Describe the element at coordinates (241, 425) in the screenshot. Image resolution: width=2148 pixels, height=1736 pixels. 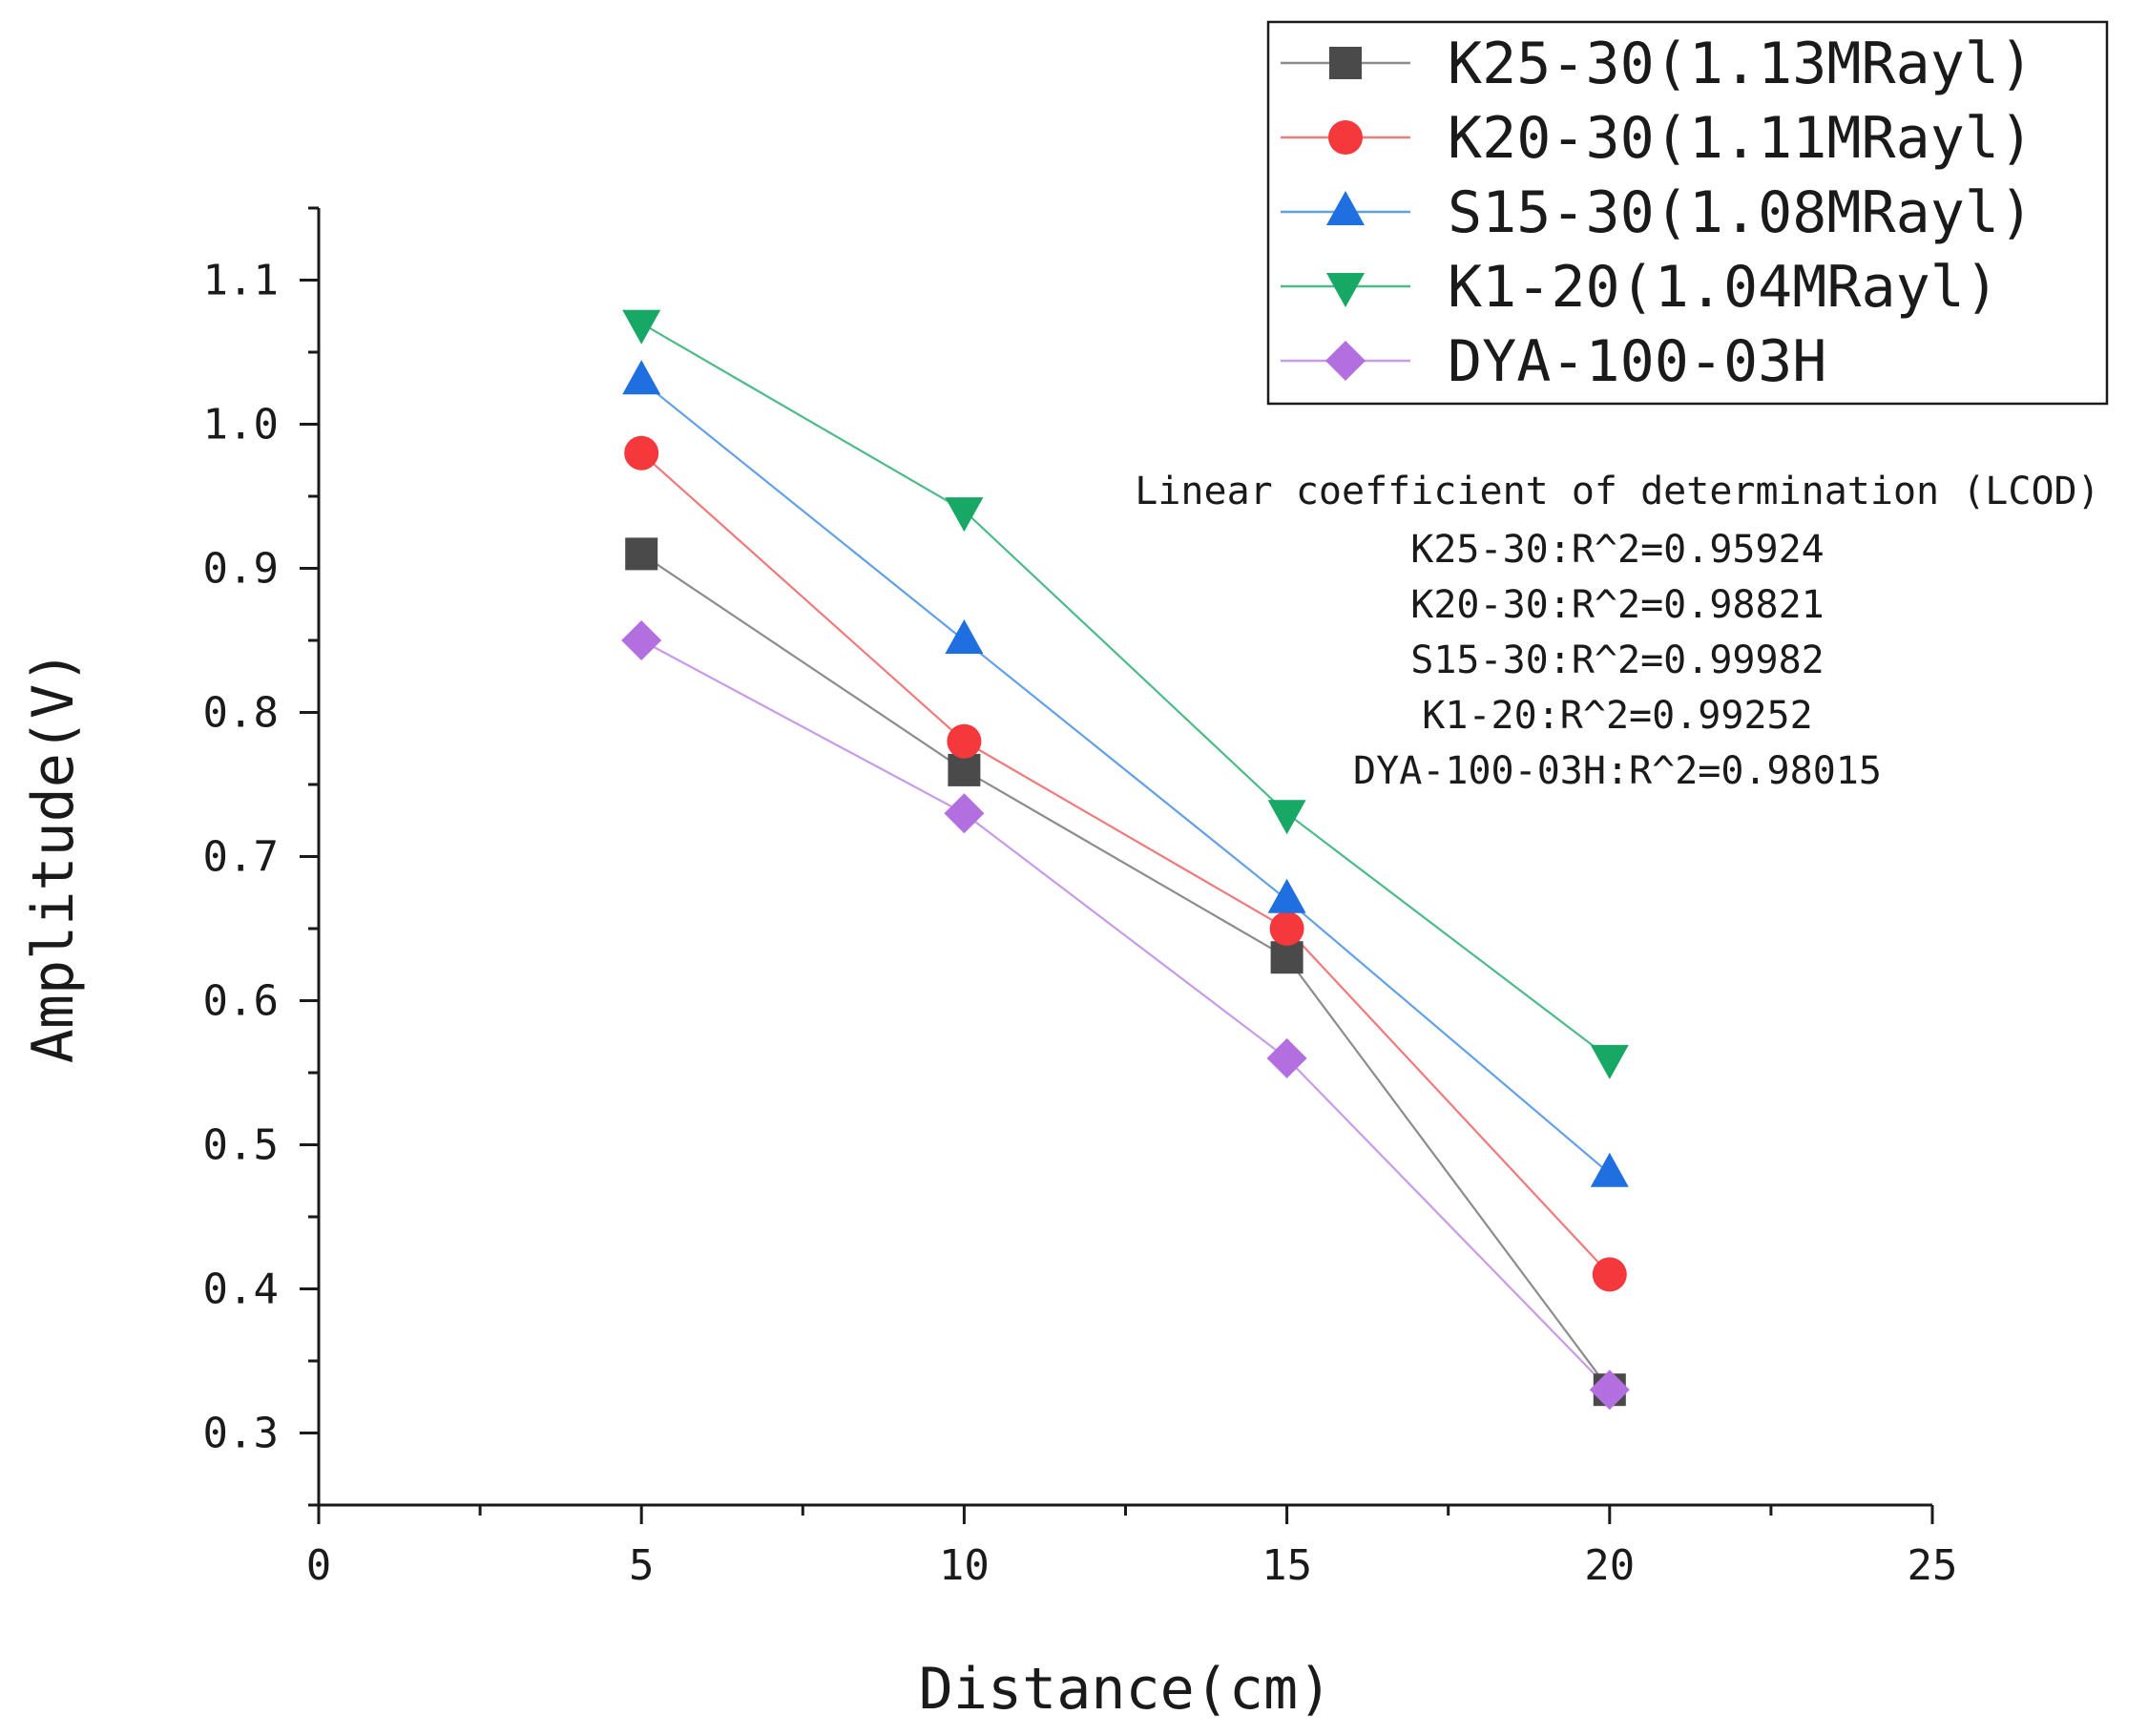
I see `y-tick-label: 1.0` at that location.